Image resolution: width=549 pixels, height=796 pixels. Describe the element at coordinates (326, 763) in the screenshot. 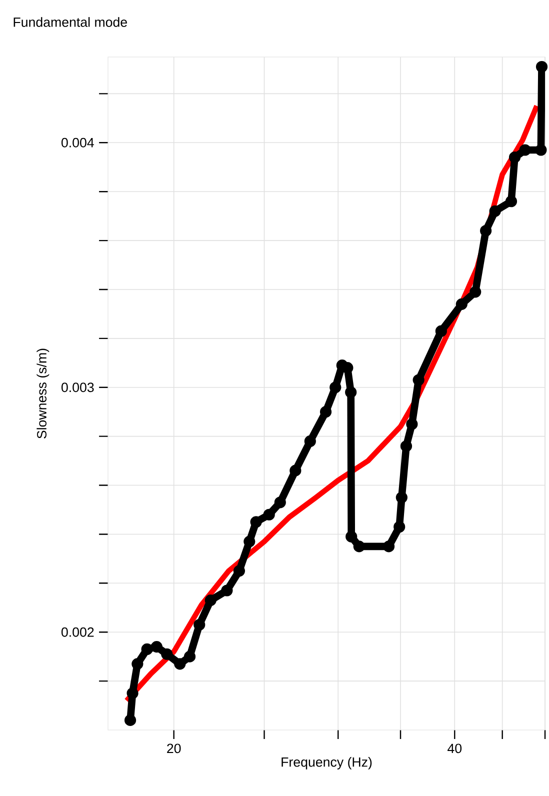

I see `x-axis-title: Frequency (Hz)` at that location.